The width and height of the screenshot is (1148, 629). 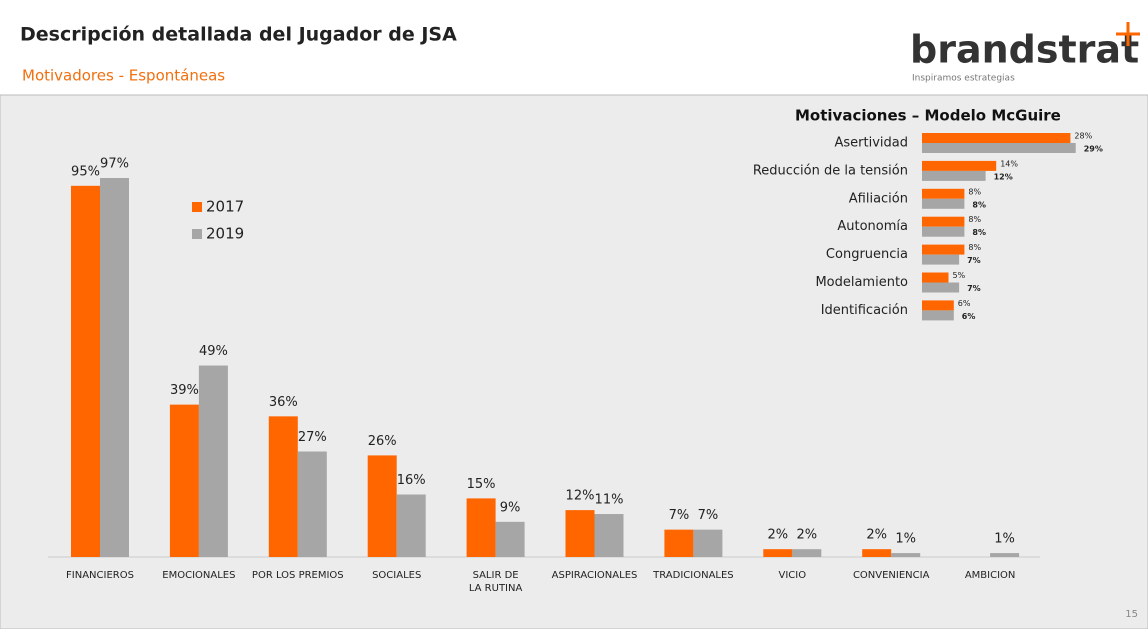 What do you see at coordinates (959, 275) in the screenshot?
I see `value-label: 5%` at bounding box center [959, 275].